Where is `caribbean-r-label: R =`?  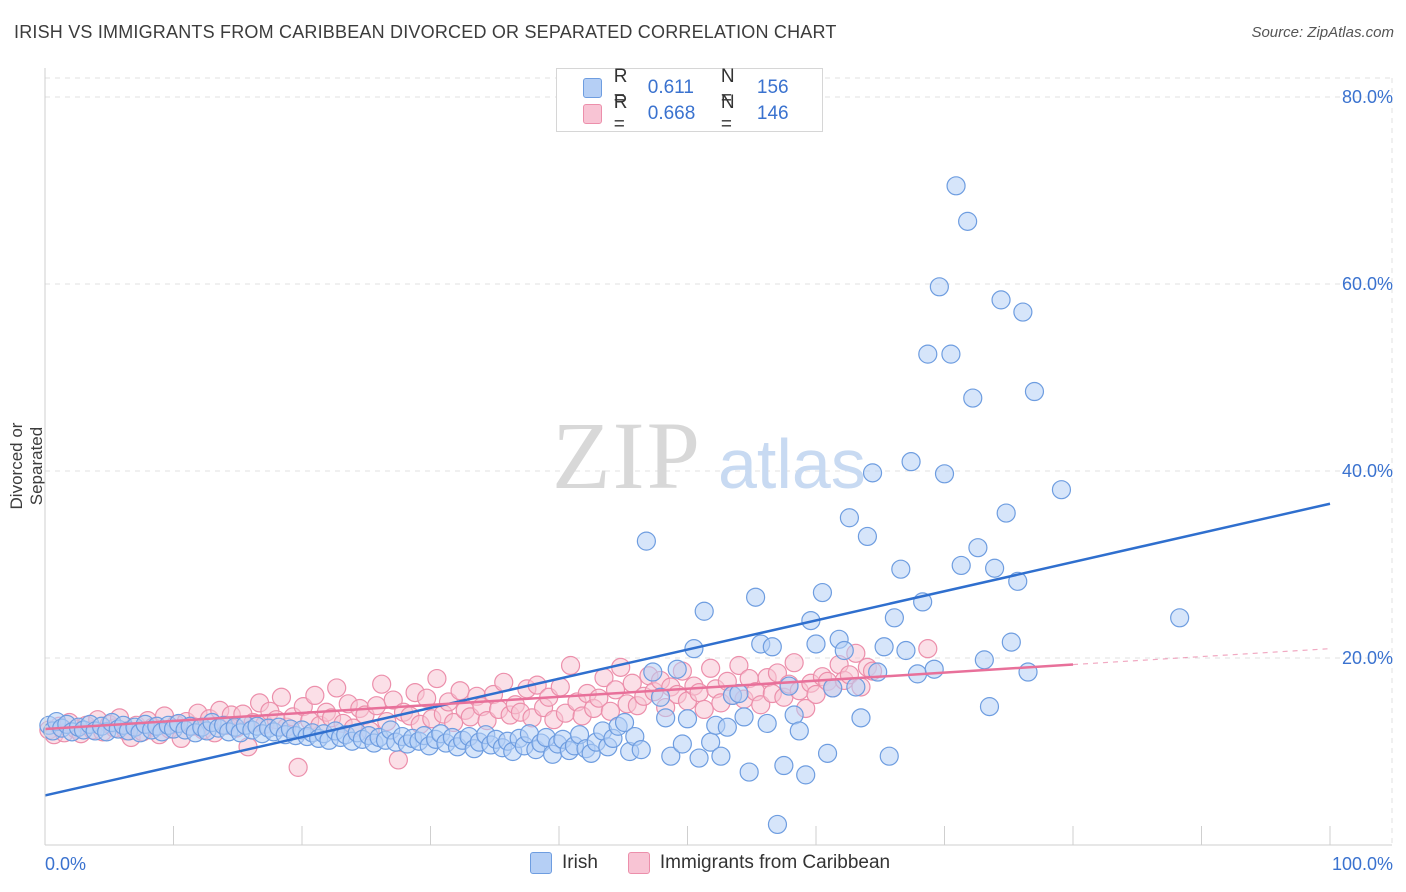
caribbean-r-label: R = is located at coordinates (620, 113).